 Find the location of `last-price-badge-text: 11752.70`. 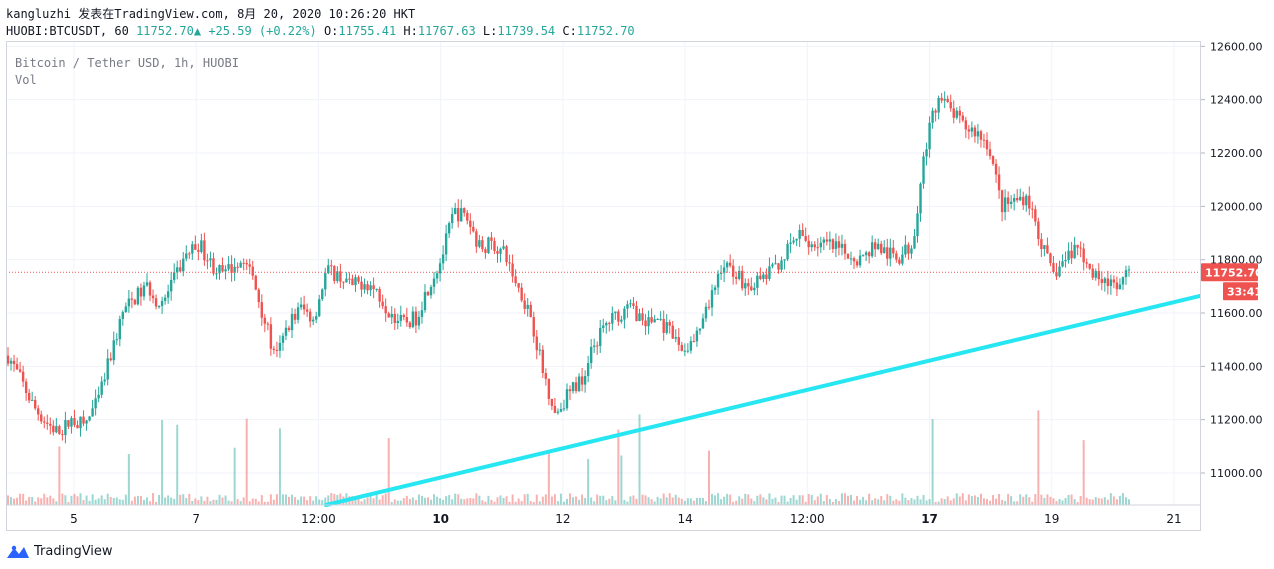

last-price-badge-text: 11752.70 is located at coordinates (1234, 272).